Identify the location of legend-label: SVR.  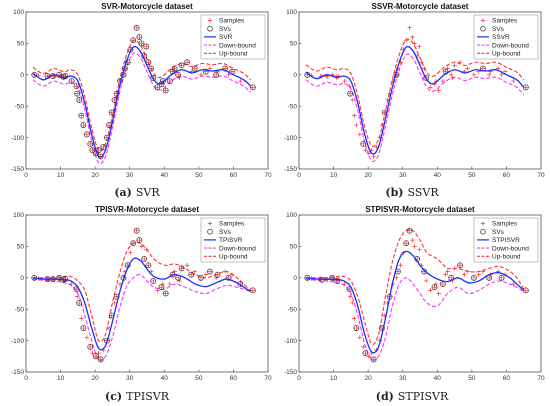
(226, 37).